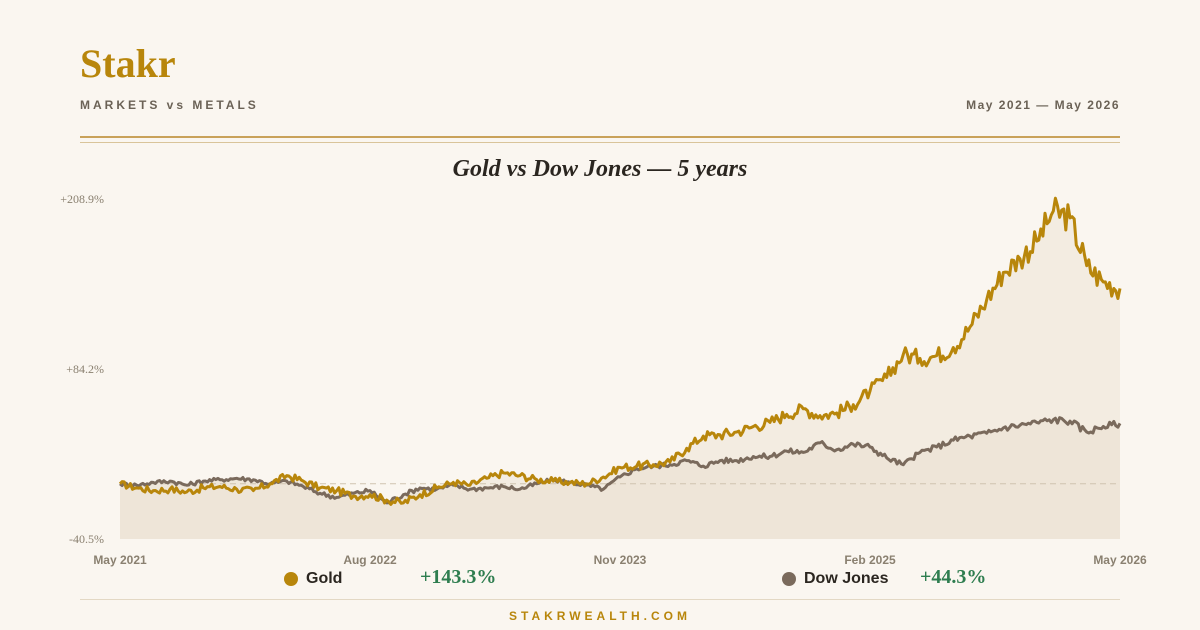  What do you see at coordinates (600, 616) in the screenshot?
I see `footer-url: STAKRWEALTH.COM` at bounding box center [600, 616].